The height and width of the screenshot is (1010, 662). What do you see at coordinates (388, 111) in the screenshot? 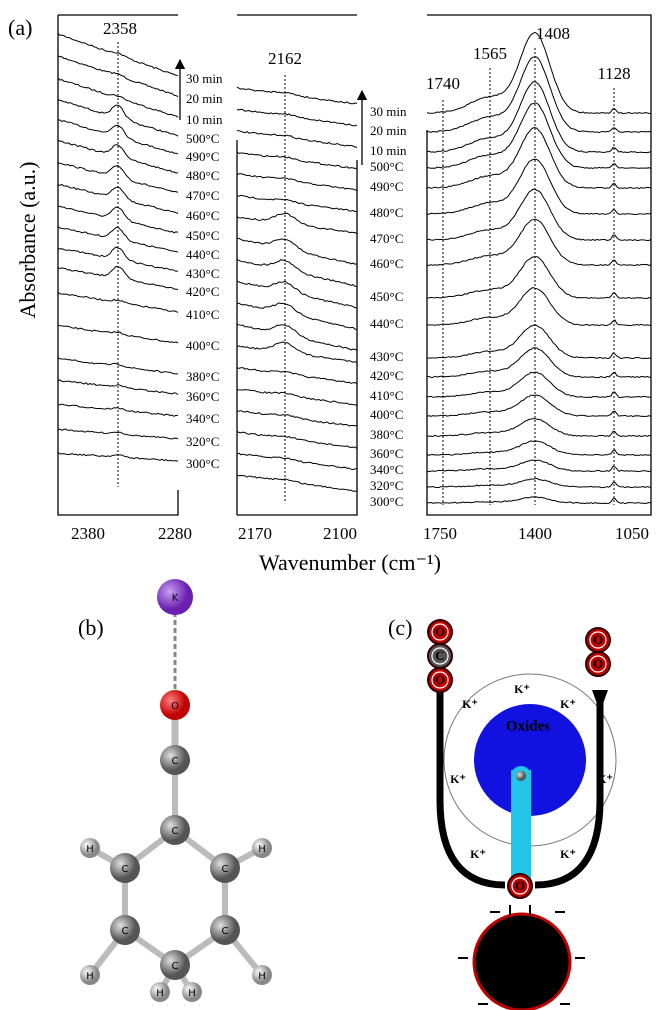
I see `curve-label: 30 min` at bounding box center [388, 111].